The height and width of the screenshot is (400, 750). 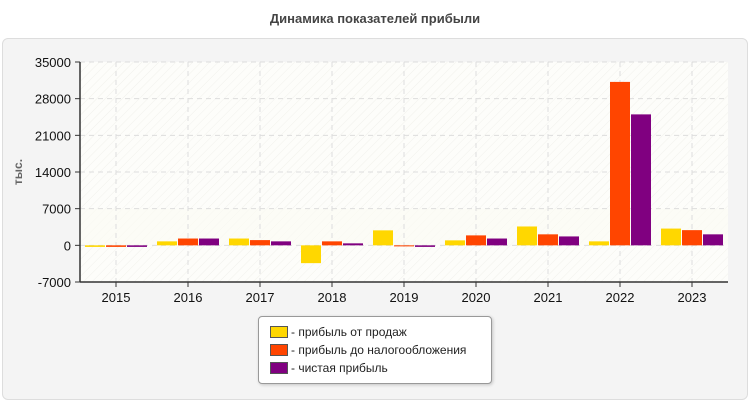 I want to click on x-tick-label: 2020, so click(x=476, y=297).